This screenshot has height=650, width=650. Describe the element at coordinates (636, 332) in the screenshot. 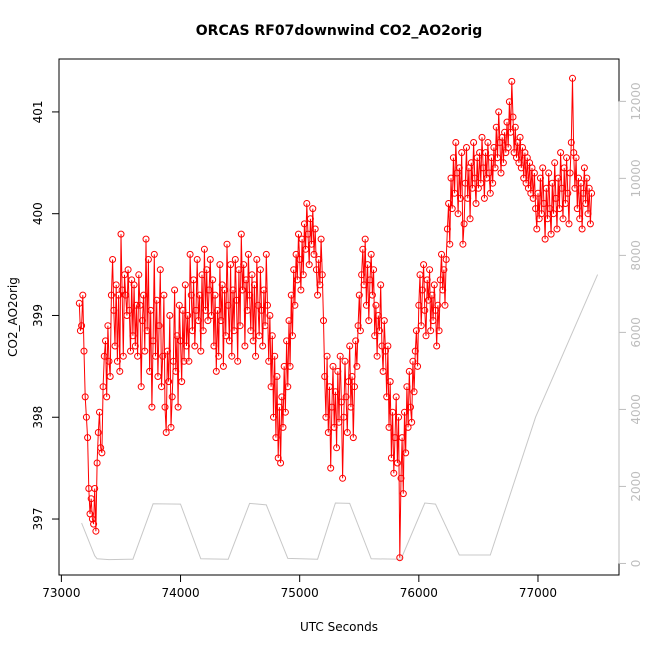

I see `y2-tick-label: 6000` at that location.